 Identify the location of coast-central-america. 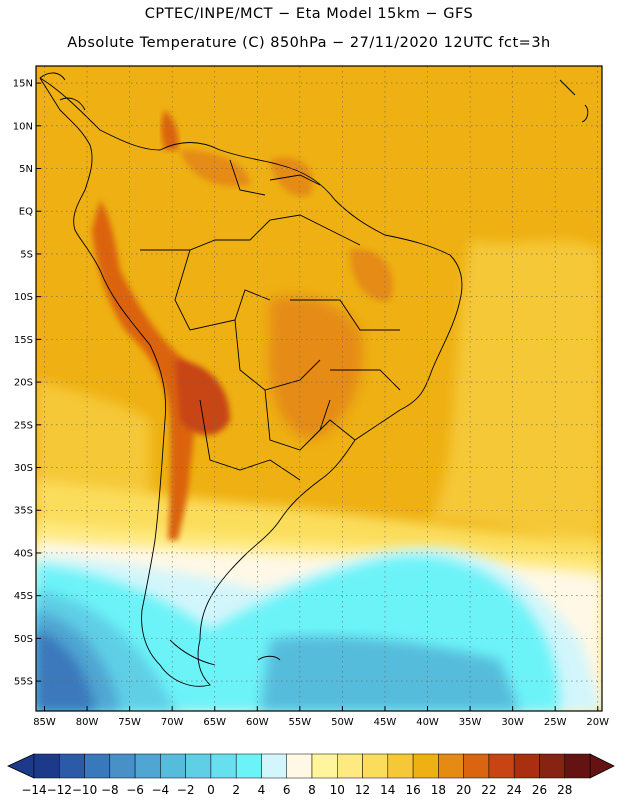
(62, 91).